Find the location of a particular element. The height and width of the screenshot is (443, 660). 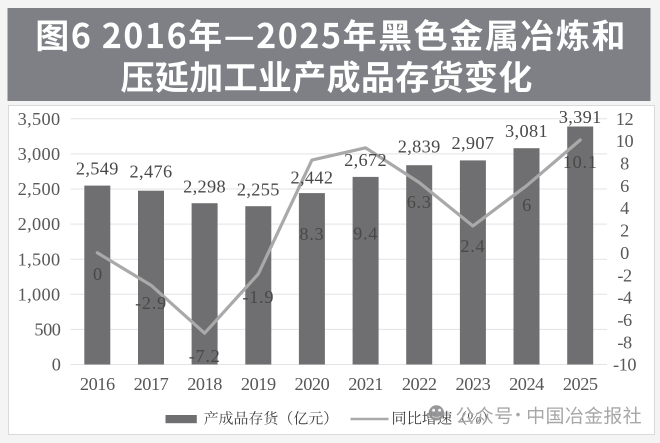

svg-text: 8 is located at coordinates (624, 164).